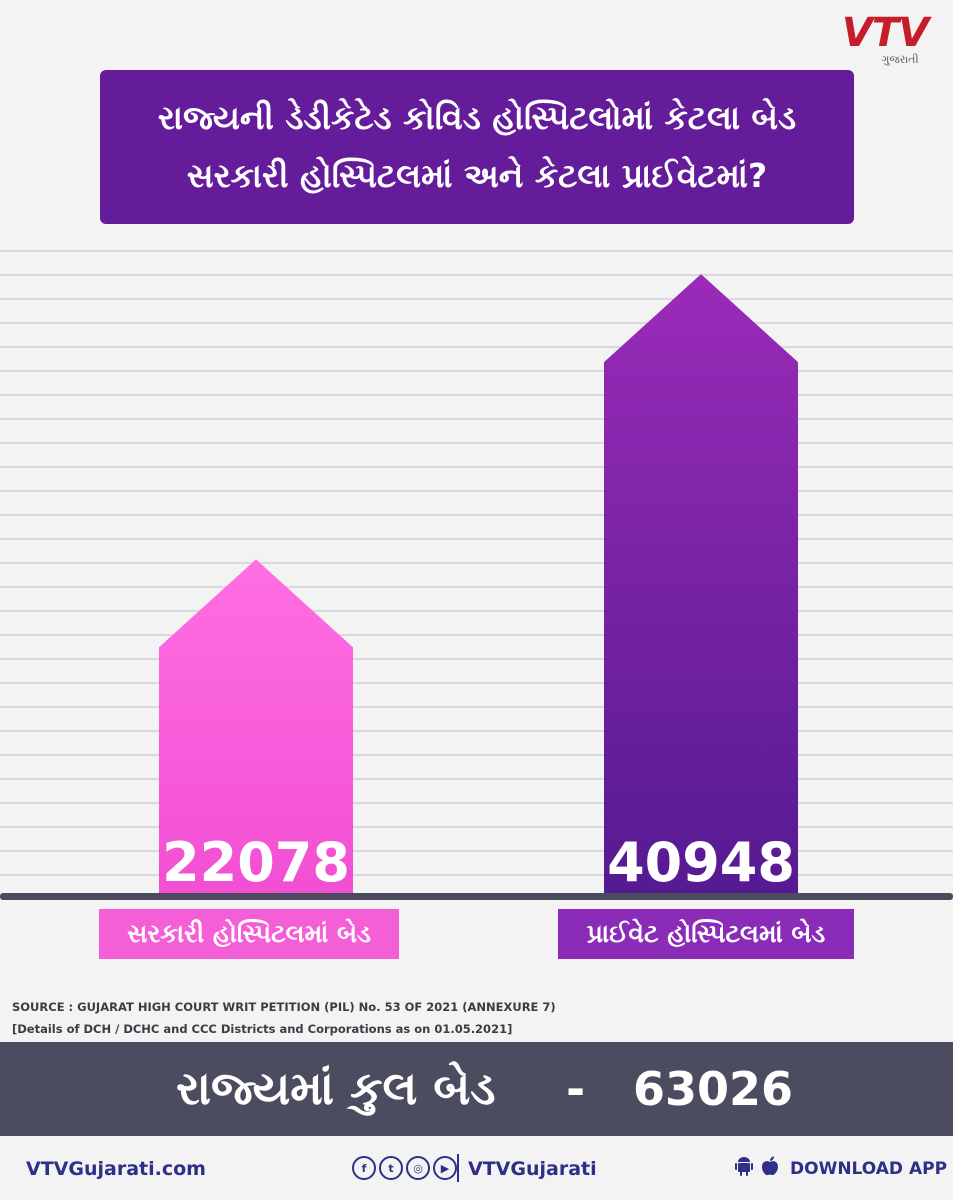 This screenshot has height=1200, width=953. What do you see at coordinates (869, 1169) in the screenshot?
I see `download-app-link: DOWNLOAD APP` at bounding box center [869, 1169].